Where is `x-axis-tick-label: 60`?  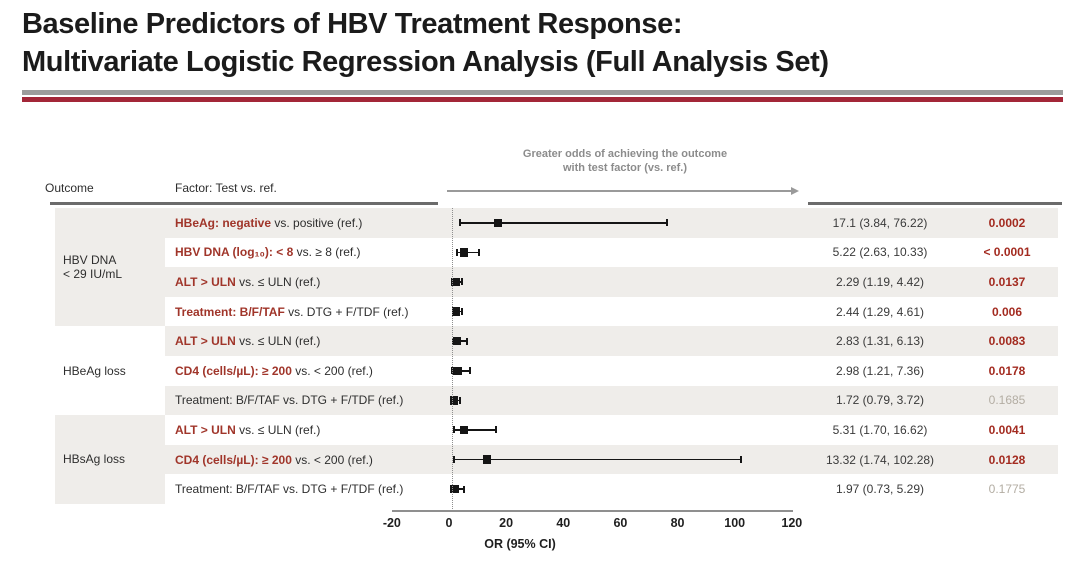
x-axis-tick-label: 60 is located at coordinates (620, 523).